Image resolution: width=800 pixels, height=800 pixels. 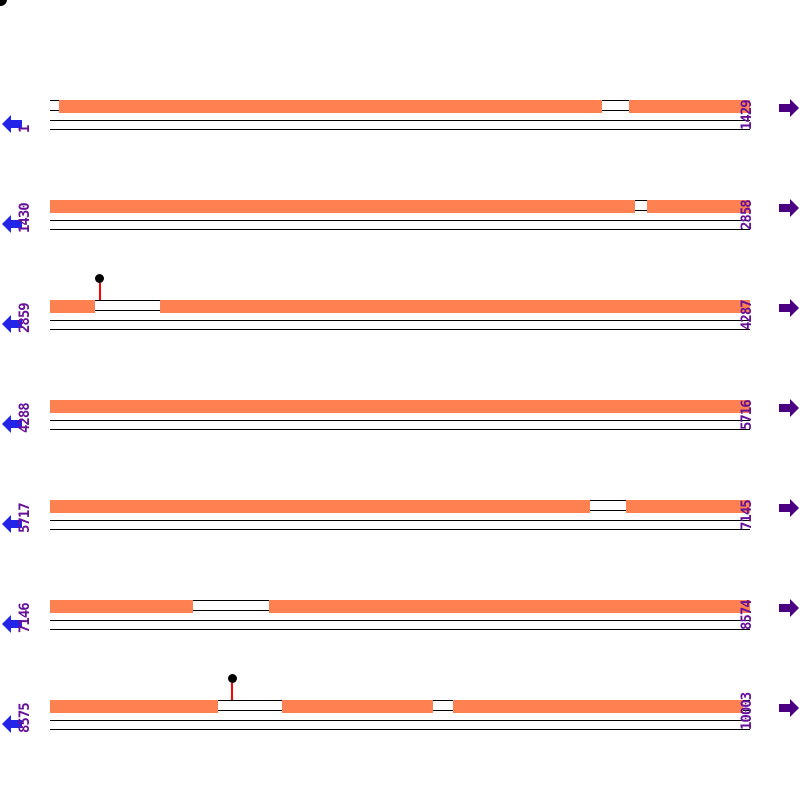 What do you see at coordinates (25, 618) in the screenshot?
I see `row-start-coordinate: 7146` at bounding box center [25, 618].